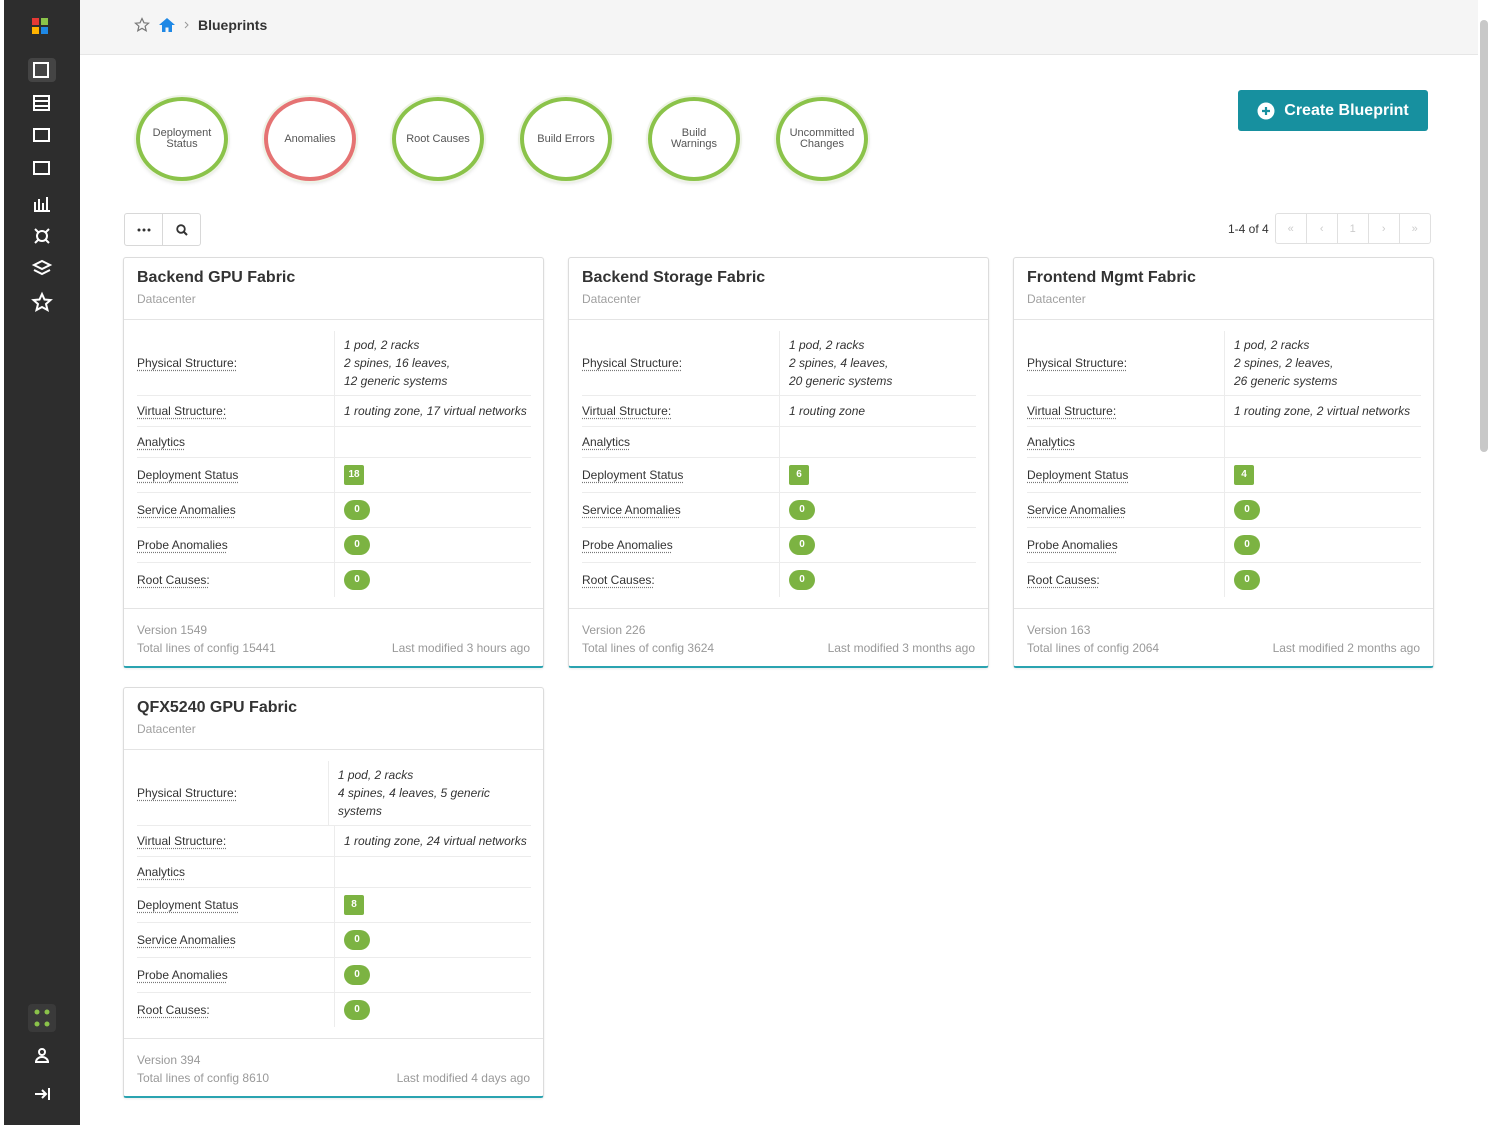 The image size is (1492, 1125). Describe the element at coordinates (216, 277) in the screenshot. I see `card-title: Backend GPU Fabric` at that location.